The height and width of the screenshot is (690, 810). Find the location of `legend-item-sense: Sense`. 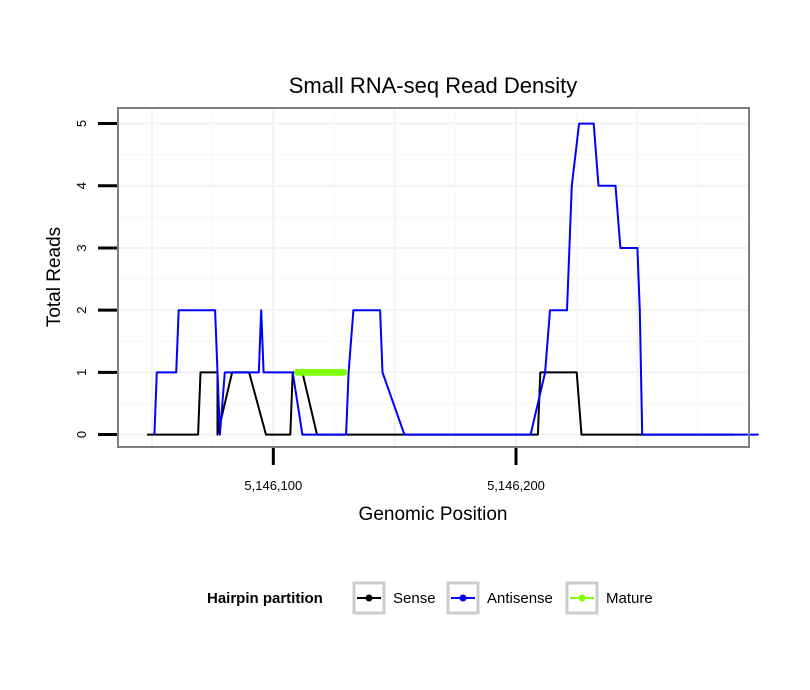

legend-item-sense: Sense is located at coordinates (394, 598).